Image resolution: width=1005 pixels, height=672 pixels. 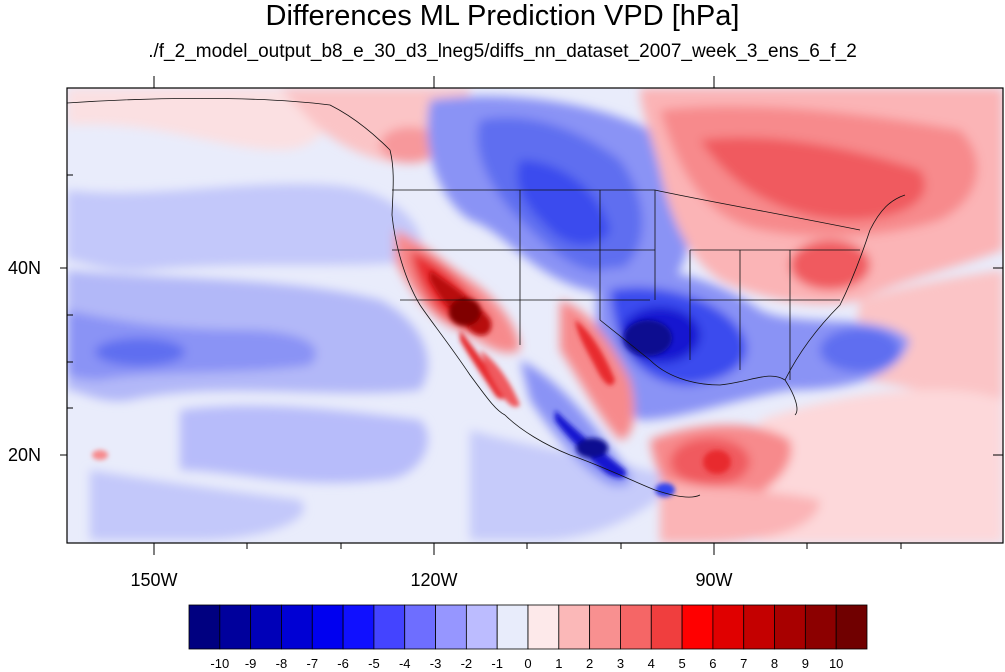 What do you see at coordinates (836, 663) in the screenshot?
I see `colorbar-tick-label: 10` at bounding box center [836, 663].